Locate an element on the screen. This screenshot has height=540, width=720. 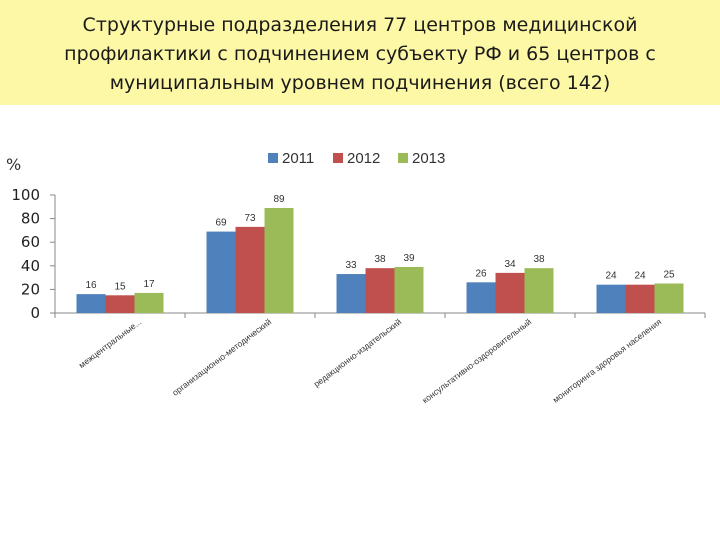
y-tick-label: 0 is located at coordinates (35, 313).